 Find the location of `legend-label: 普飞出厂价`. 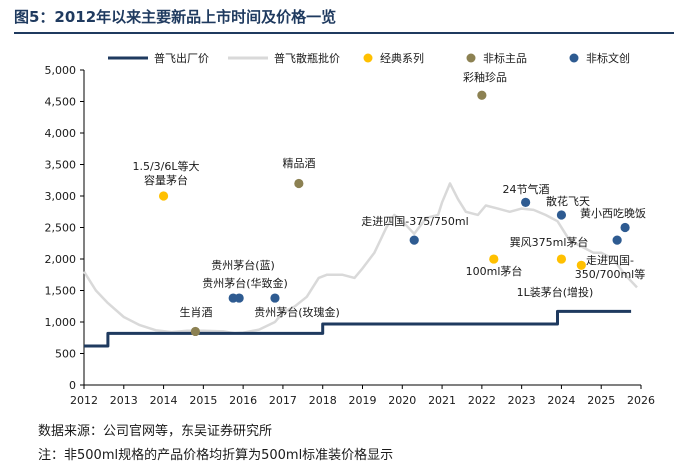

legend-label: 普飞出厂价 is located at coordinates (181, 58).